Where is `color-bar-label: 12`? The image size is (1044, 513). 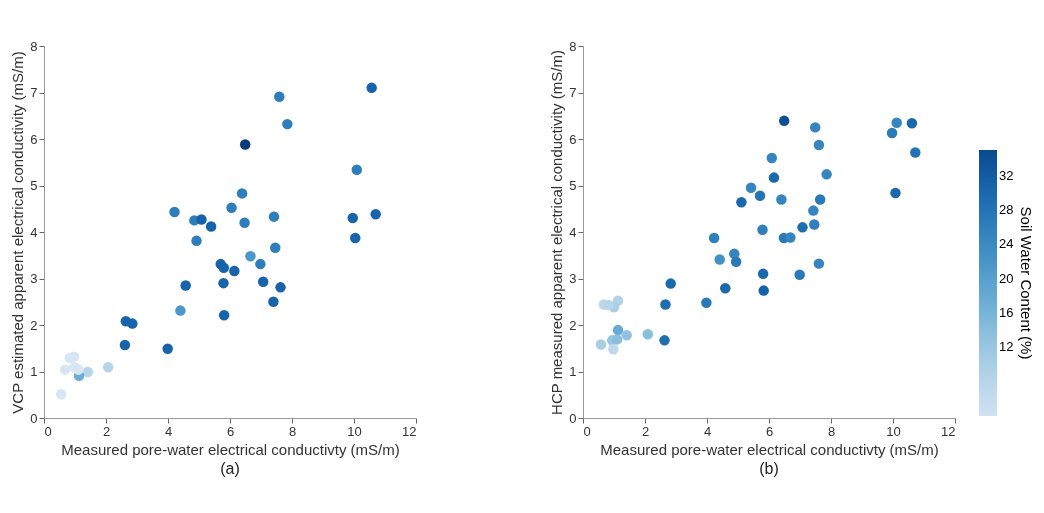 color-bar-label: 12 is located at coordinates (1006, 347).